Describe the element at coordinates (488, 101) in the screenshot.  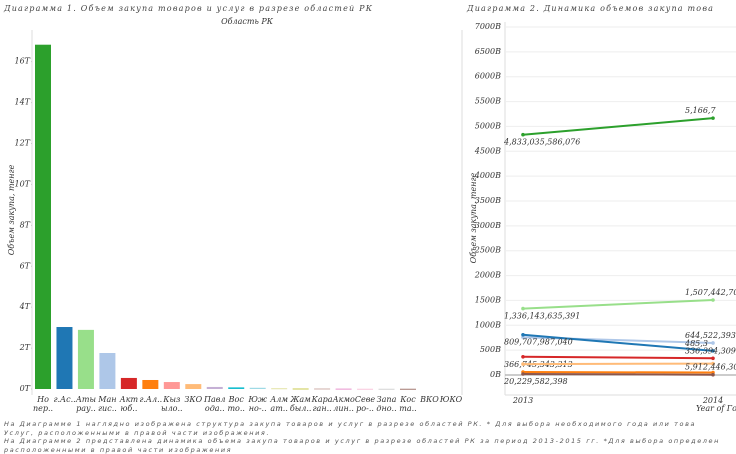
I see `y-tick-label: 5500B` at that location.